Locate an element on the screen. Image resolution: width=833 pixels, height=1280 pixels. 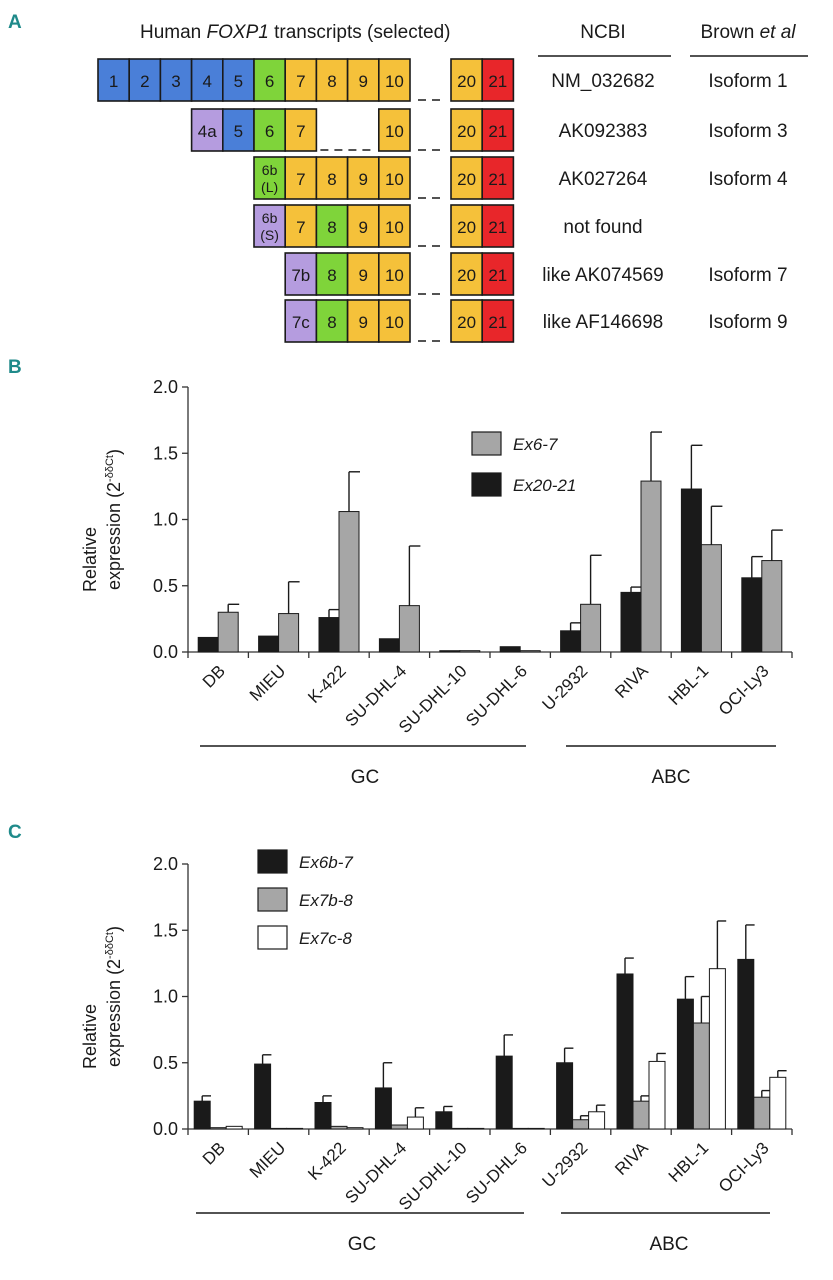
isoform-label: Isoform 3 is located at coordinates (747, 131).